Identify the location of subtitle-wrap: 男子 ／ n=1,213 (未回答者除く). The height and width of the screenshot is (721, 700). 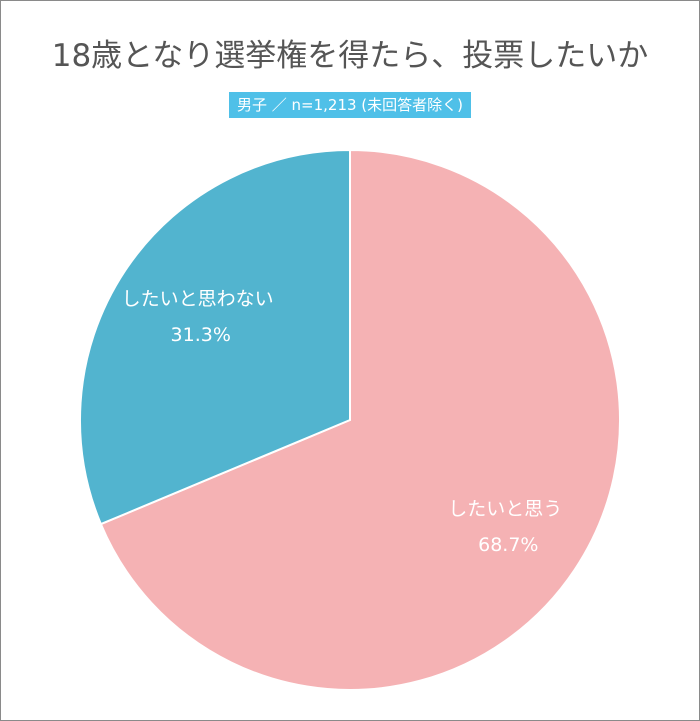
(350, 105).